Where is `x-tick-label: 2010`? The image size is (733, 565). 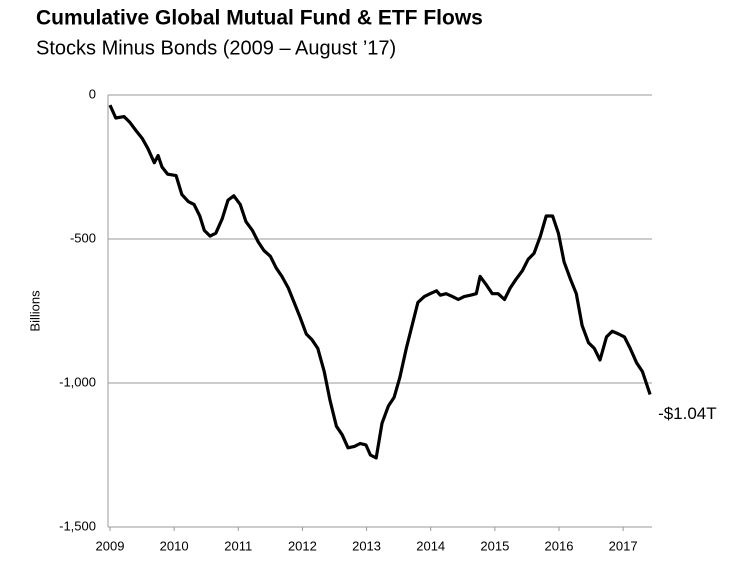
x-tick-label: 2010 is located at coordinates (174, 545).